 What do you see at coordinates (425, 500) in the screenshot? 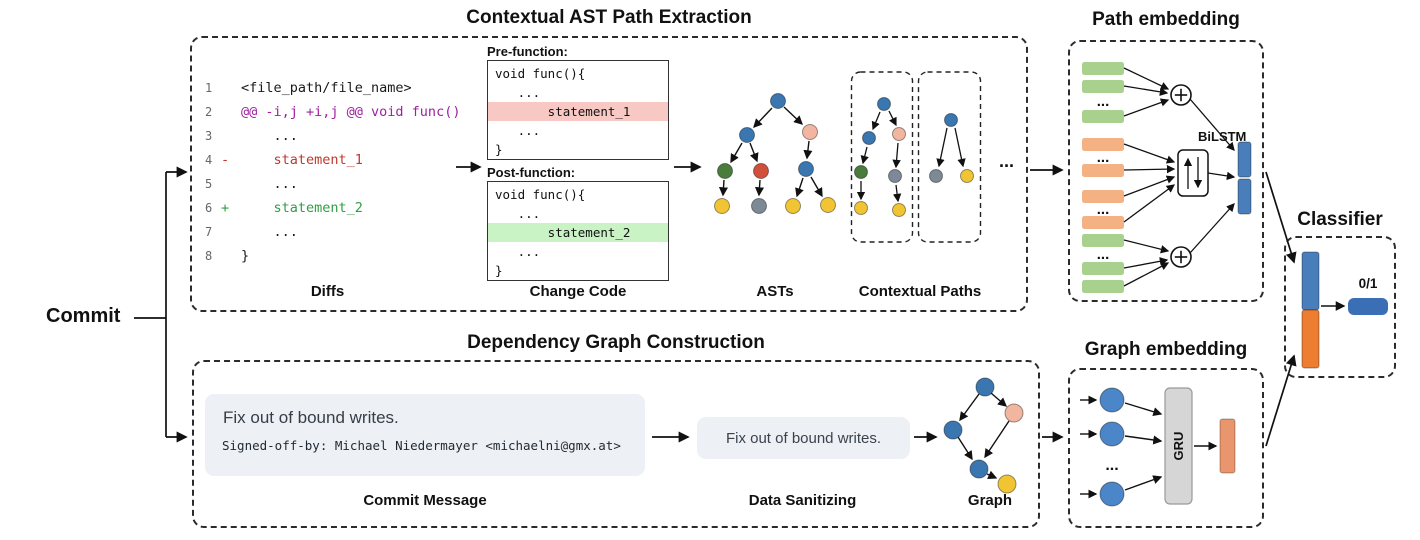
I see `commit-message-label: Commit Message` at bounding box center [425, 500].